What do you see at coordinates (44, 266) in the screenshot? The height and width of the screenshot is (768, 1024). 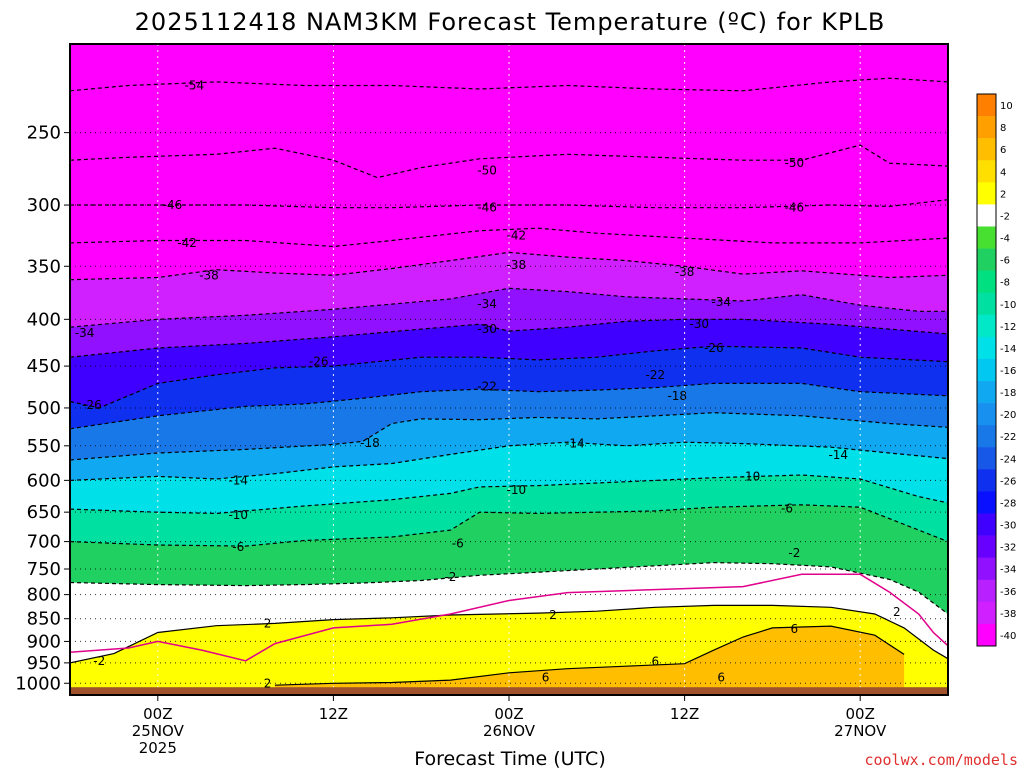 I see `y-tick-label: 350` at bounding box center [44, 266].